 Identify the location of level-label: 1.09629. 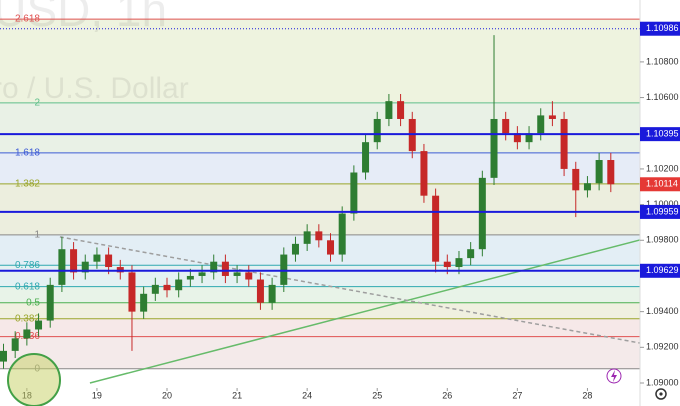
(662, 270).